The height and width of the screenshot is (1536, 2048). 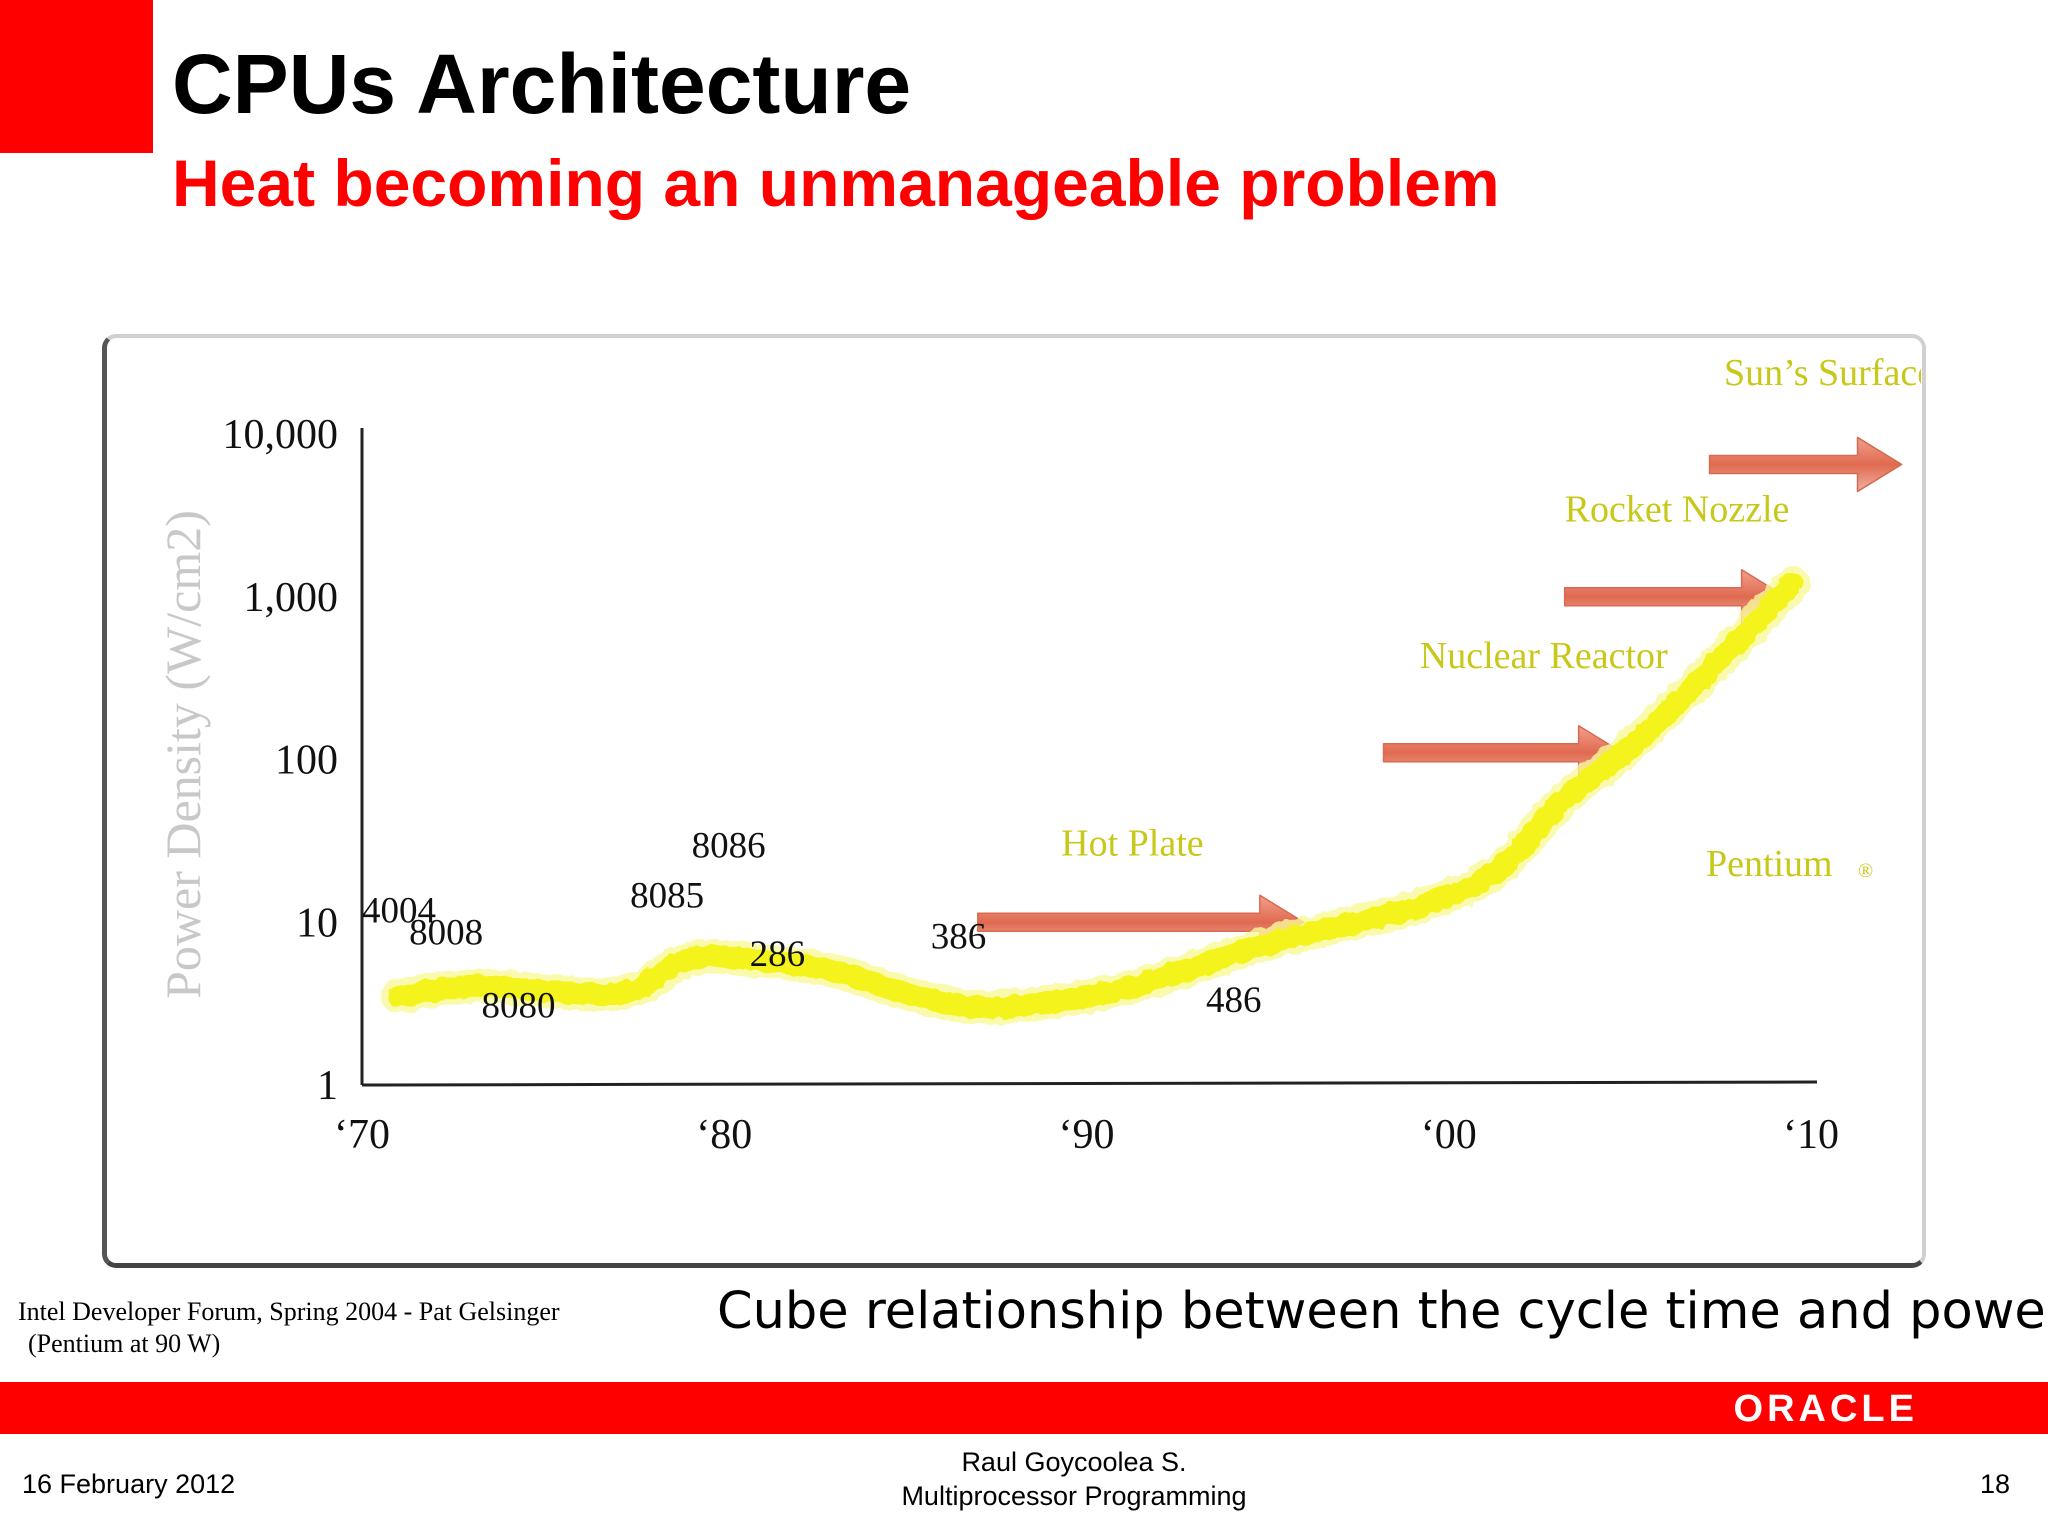 I want to click on cpu-label: 4004, so click(x=399, y=910).